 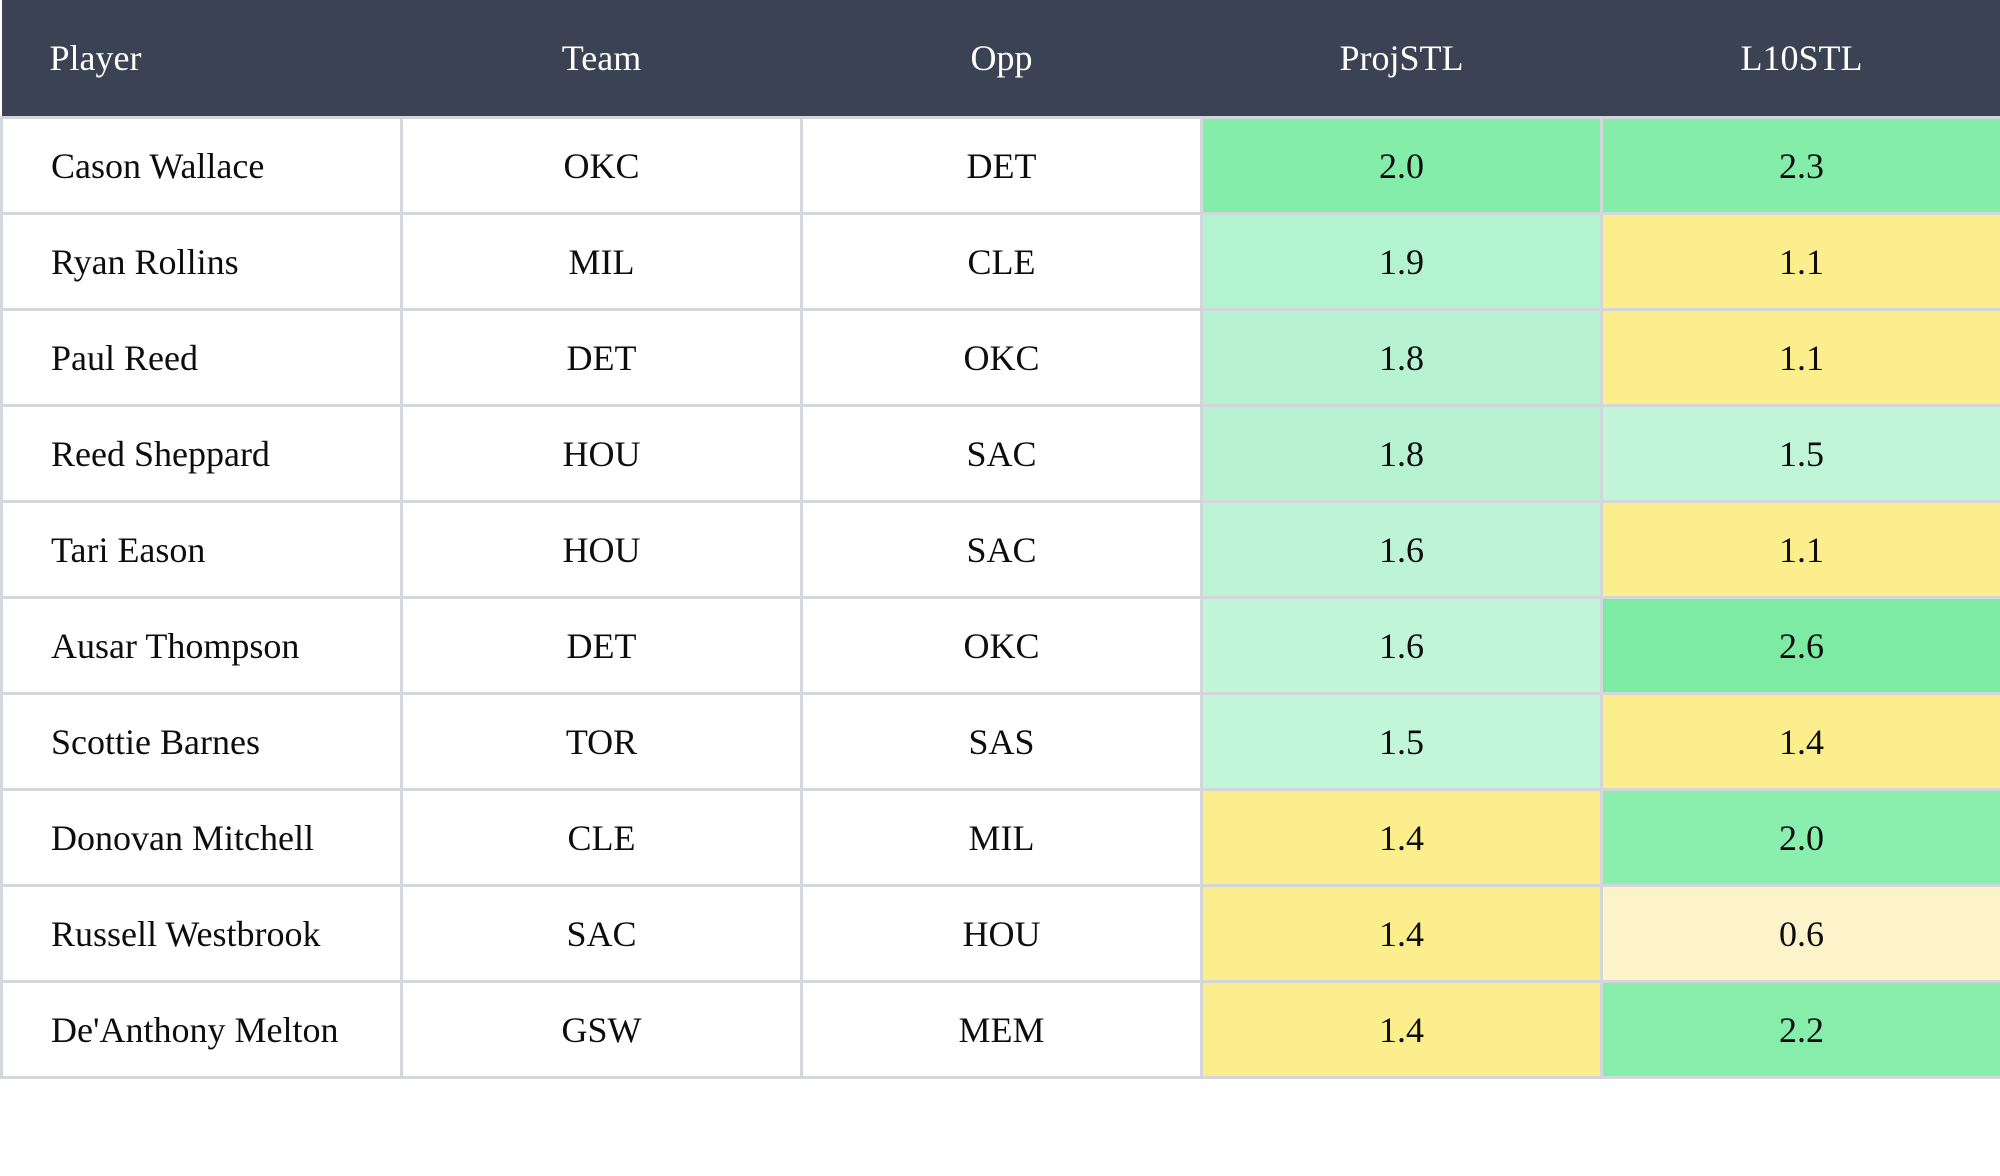 I want to click on table-row: Cason Wallace OKC DET 2.0 2.3, so click(x=1000, y=165).